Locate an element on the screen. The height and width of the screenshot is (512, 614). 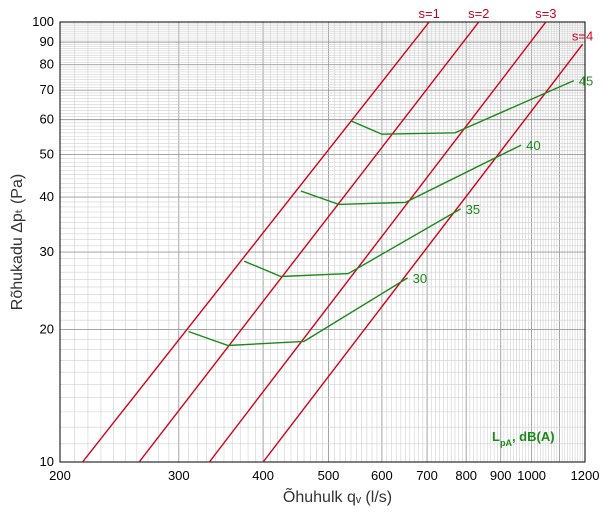
y-tick-label: 30 is located at coordinates (47, 251).